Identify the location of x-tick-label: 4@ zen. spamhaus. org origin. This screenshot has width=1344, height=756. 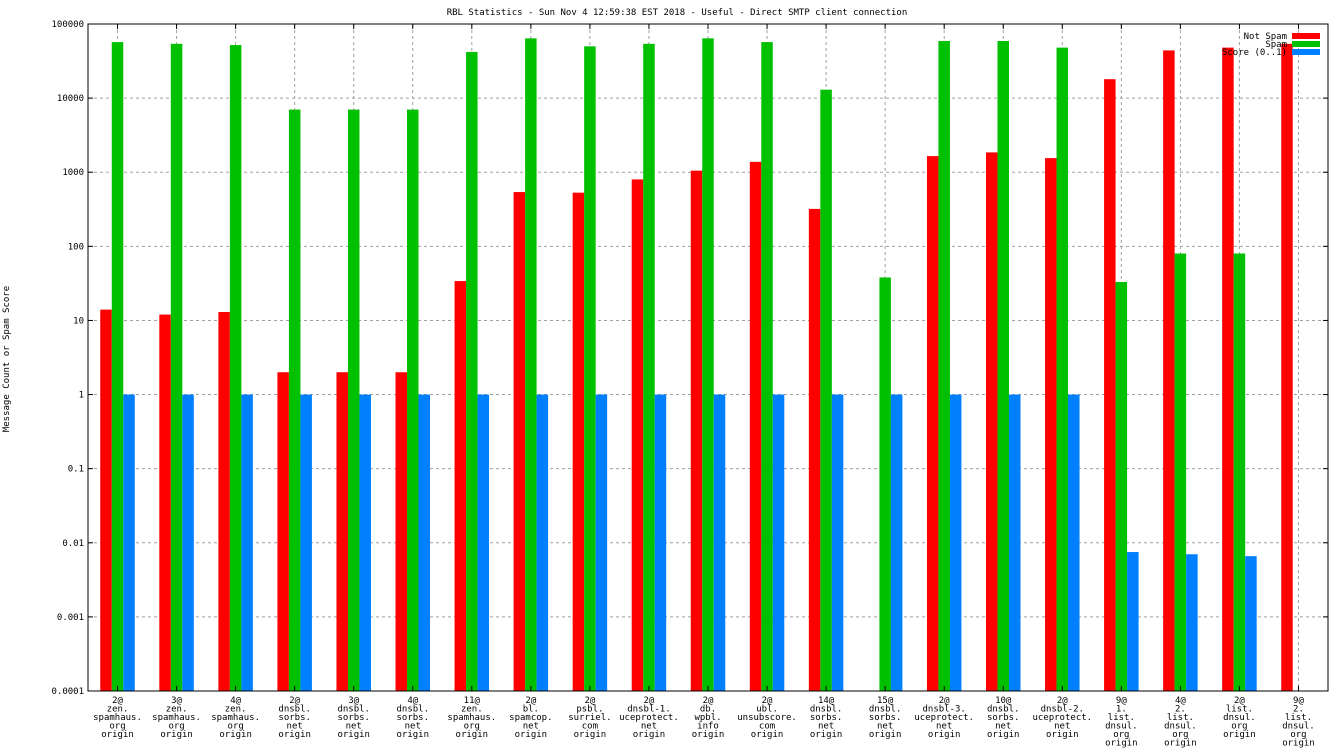
(235, 718).